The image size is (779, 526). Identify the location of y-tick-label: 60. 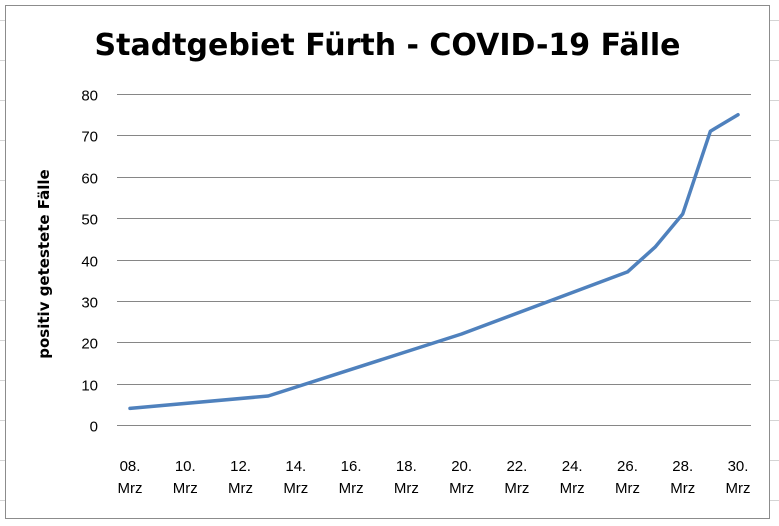
(89, 179).